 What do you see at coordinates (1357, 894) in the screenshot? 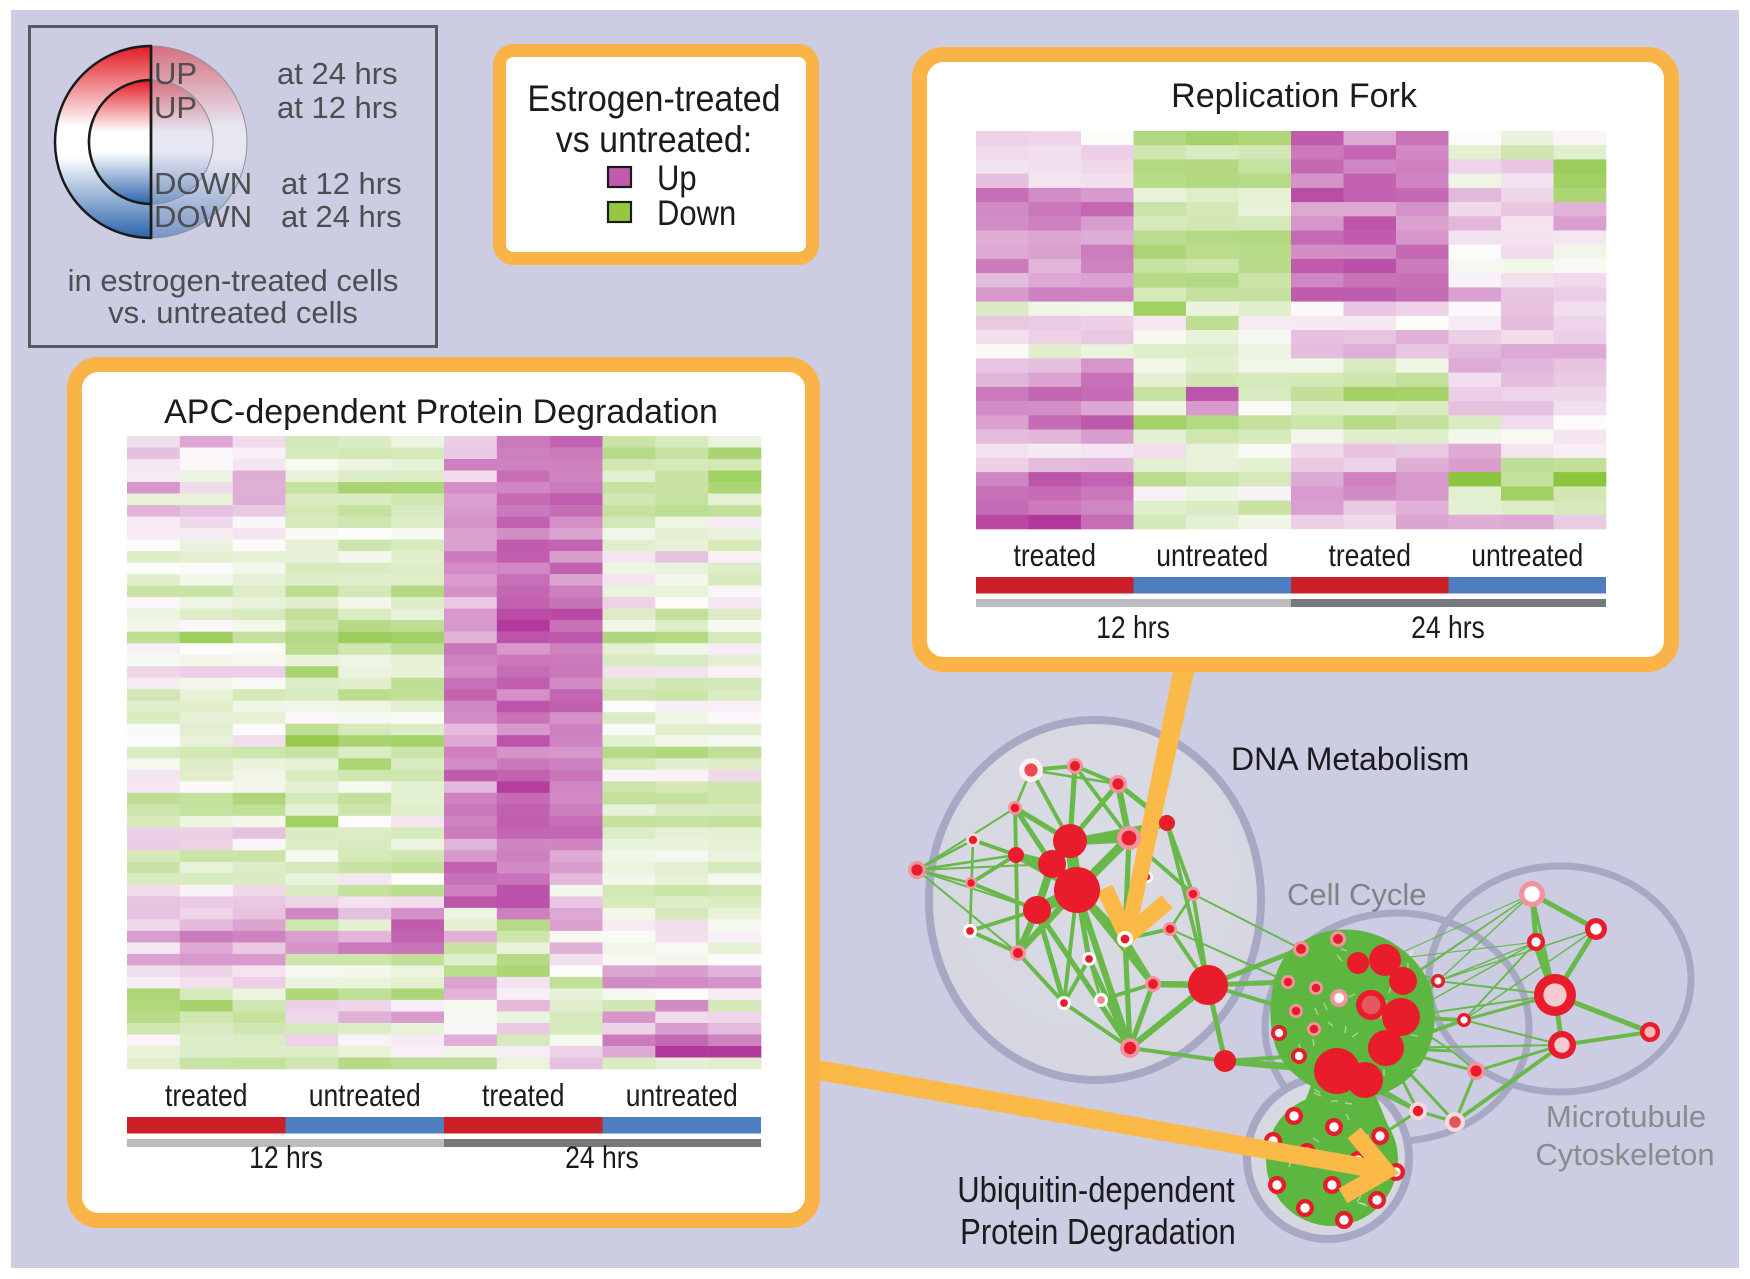
I see `svg-text: Cell Cycle` at bounding box center [1357, 894].